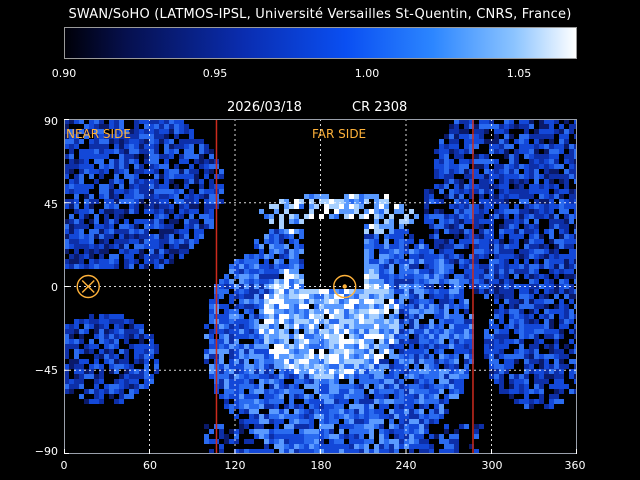  I want to click on y-tick-label: 45, so click(51, 204).